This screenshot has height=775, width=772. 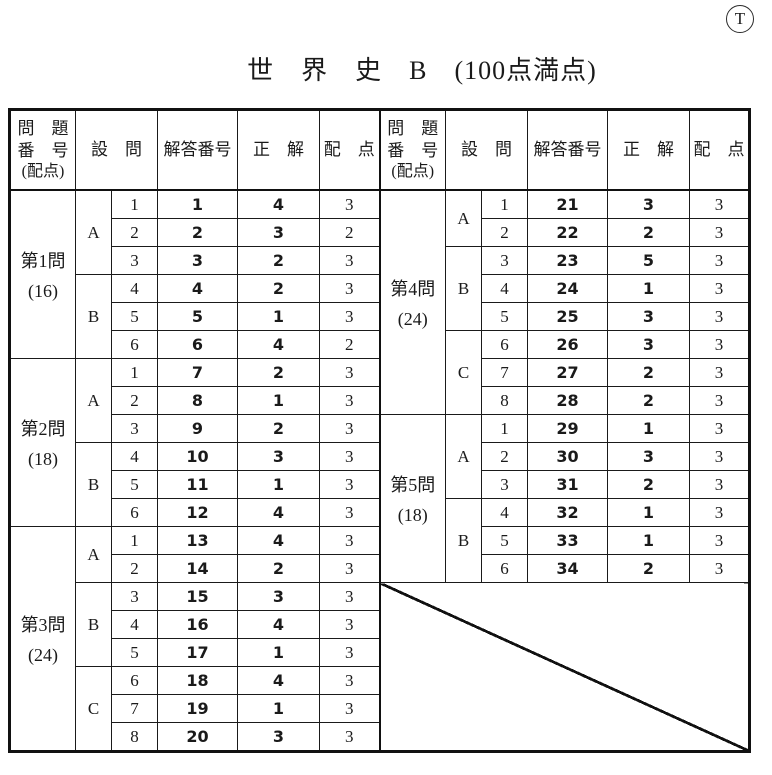 I want to click on answer-number-cell: 14, so click(x=197, y=568).